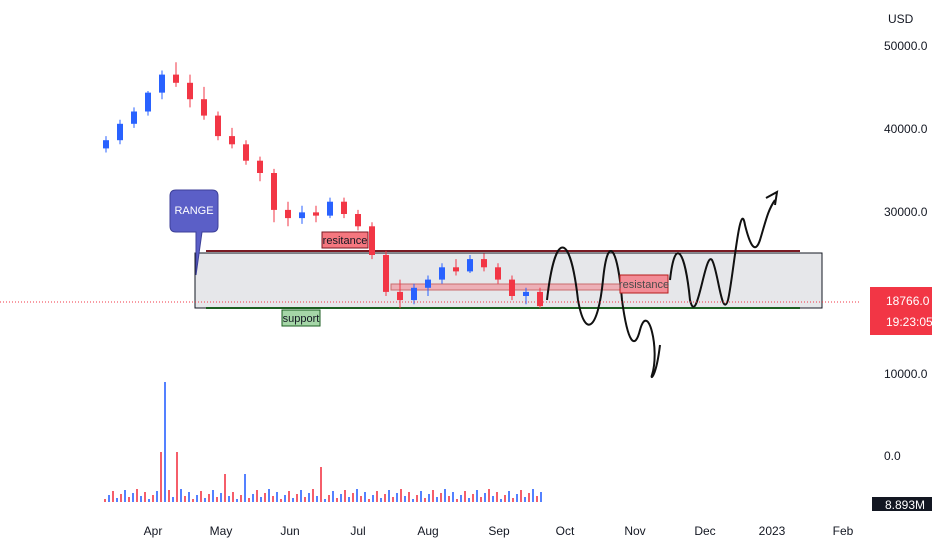  I want to click on time-axis: Apr May Jun Jul Aug Sep Oct Nov Dec 2023 Feb, so click(499, 531).